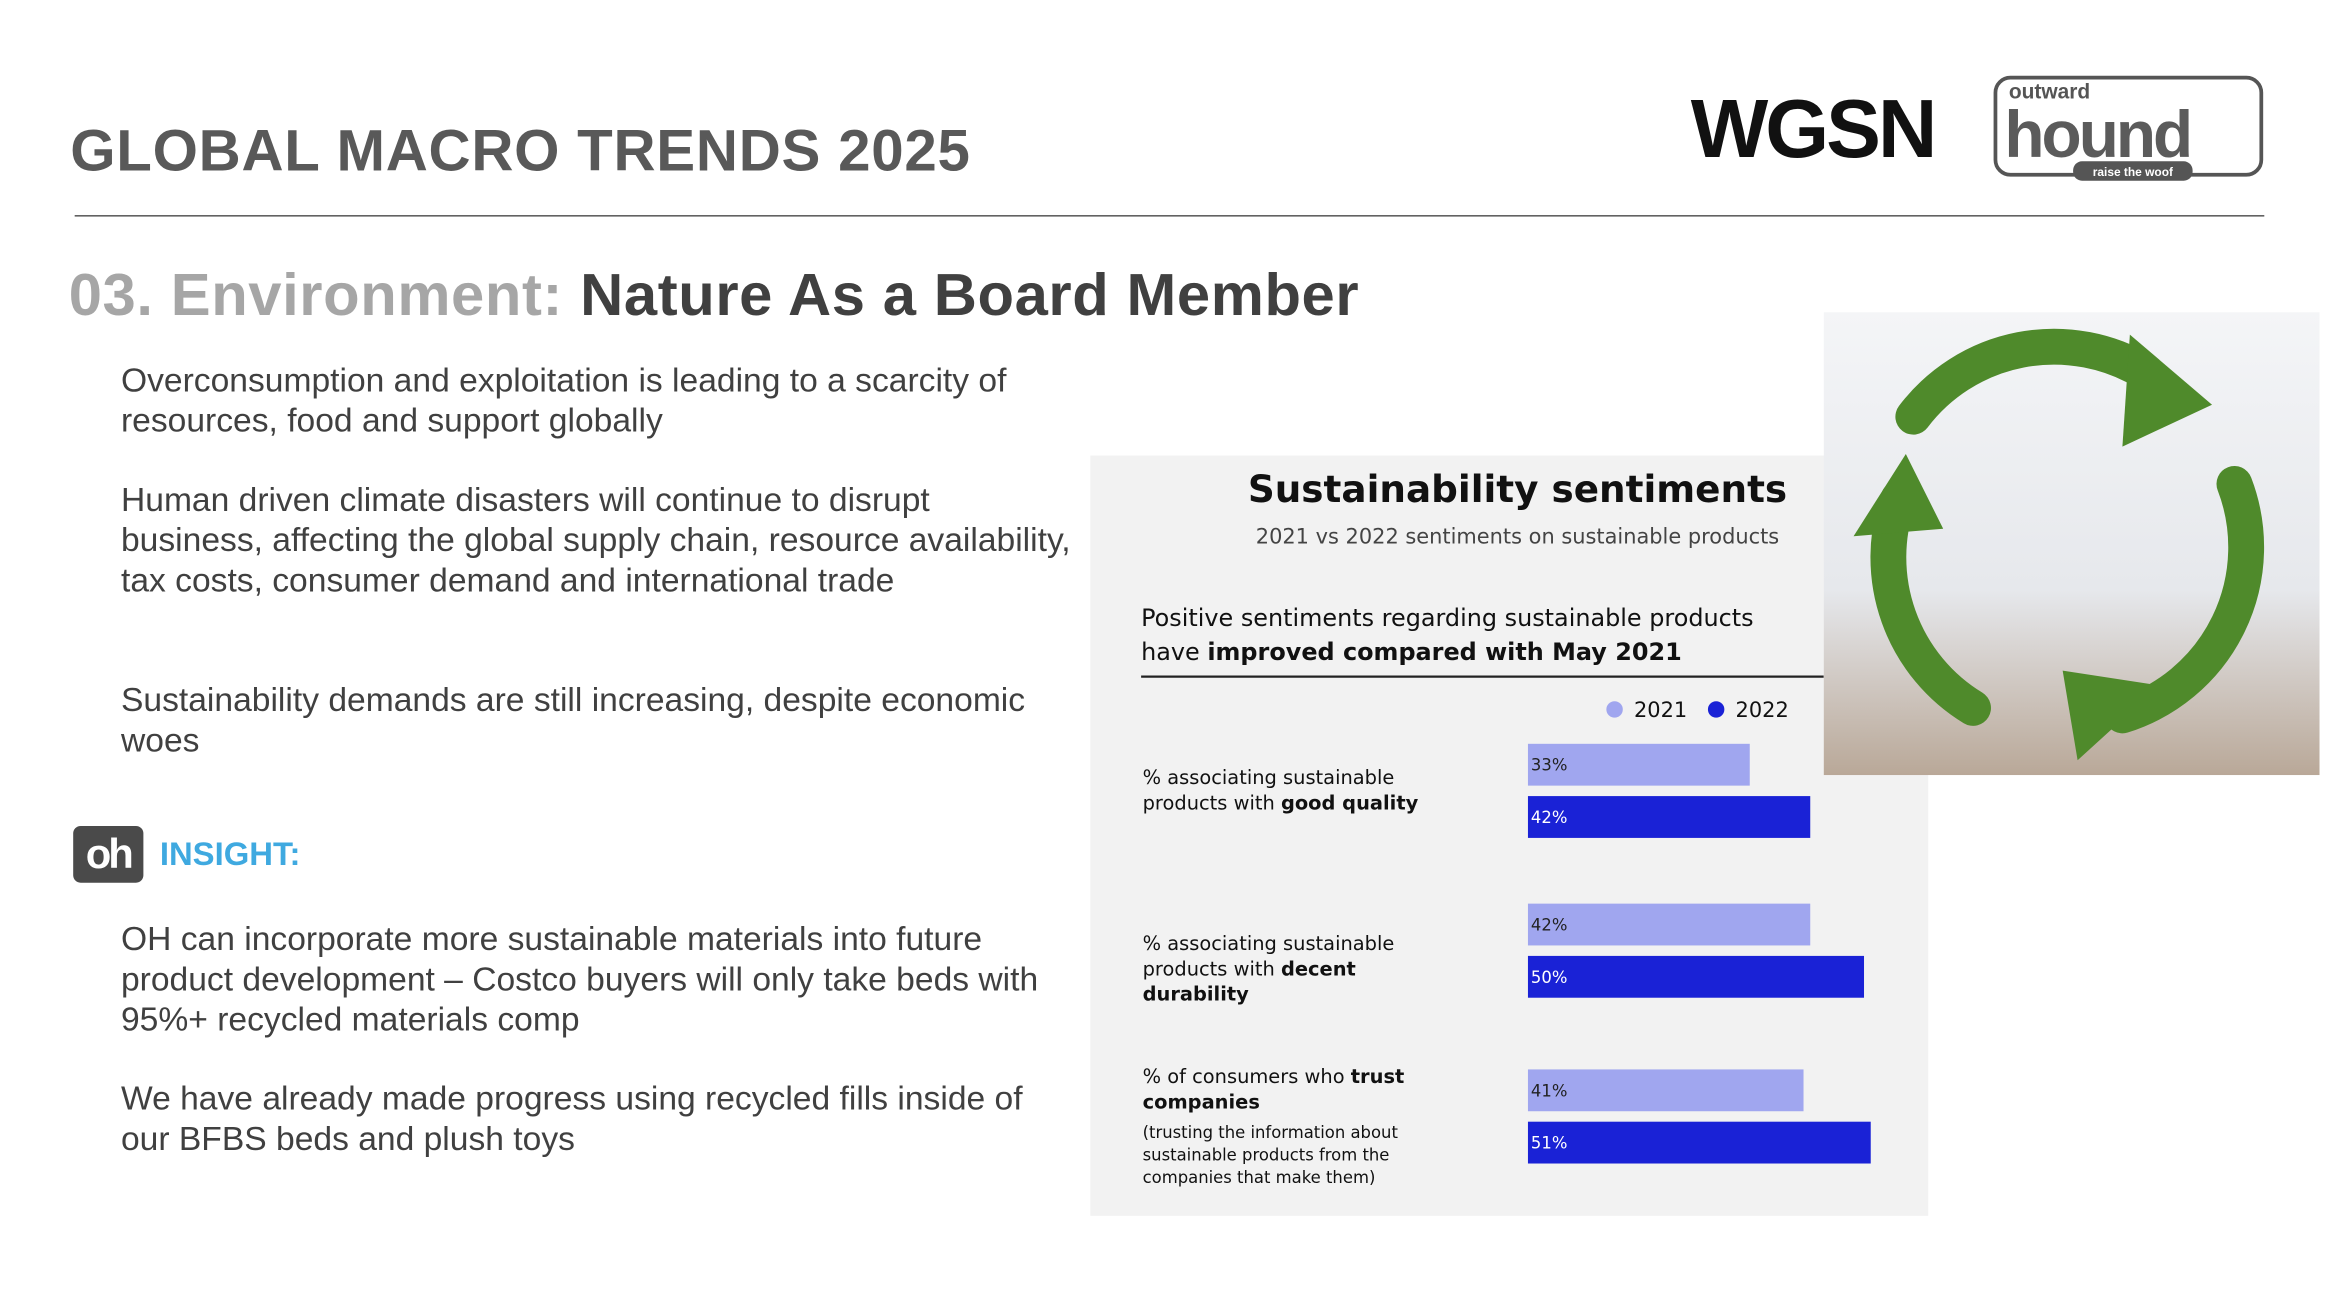  Describe the element at coordinates (1517, 489) in the screenshot. I see `chart-title: Sustainability sentiments` at that location.